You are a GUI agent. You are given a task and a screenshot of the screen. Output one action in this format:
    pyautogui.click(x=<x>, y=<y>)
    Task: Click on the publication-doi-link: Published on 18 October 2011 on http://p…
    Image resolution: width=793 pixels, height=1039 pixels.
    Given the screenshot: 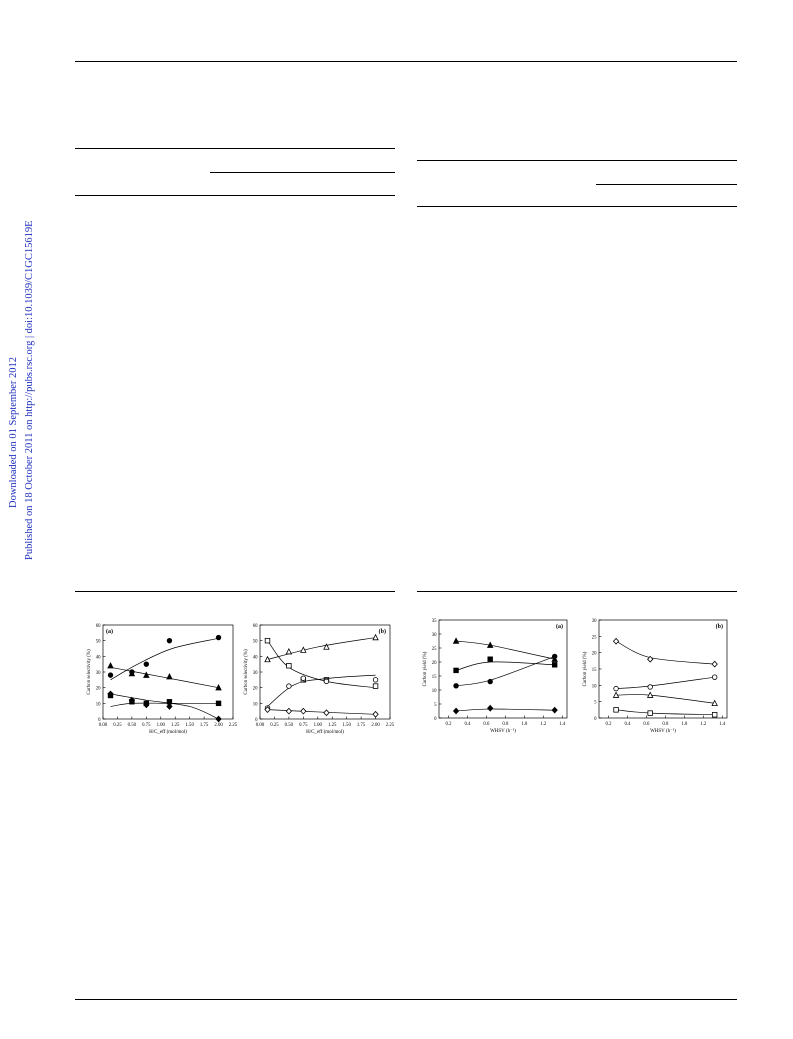 What is the action you would take?
    pyautogui.click(x=29, y=390)
    